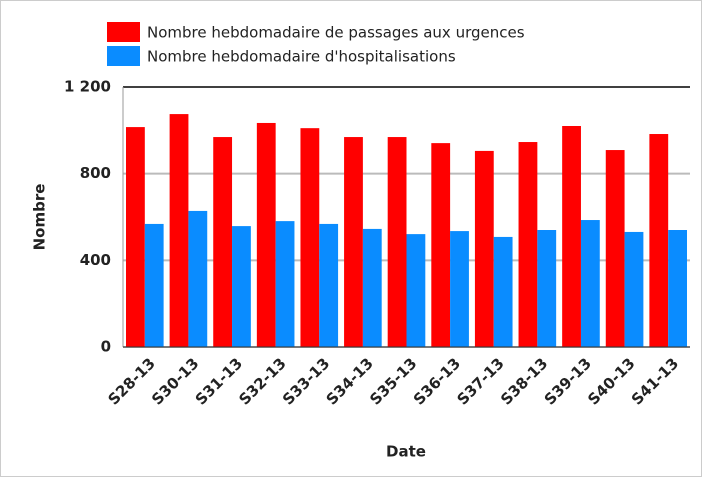  Describe the element at coordinates (406, 452) in the screenshot. I see `x-axis-title: Date` at that location.